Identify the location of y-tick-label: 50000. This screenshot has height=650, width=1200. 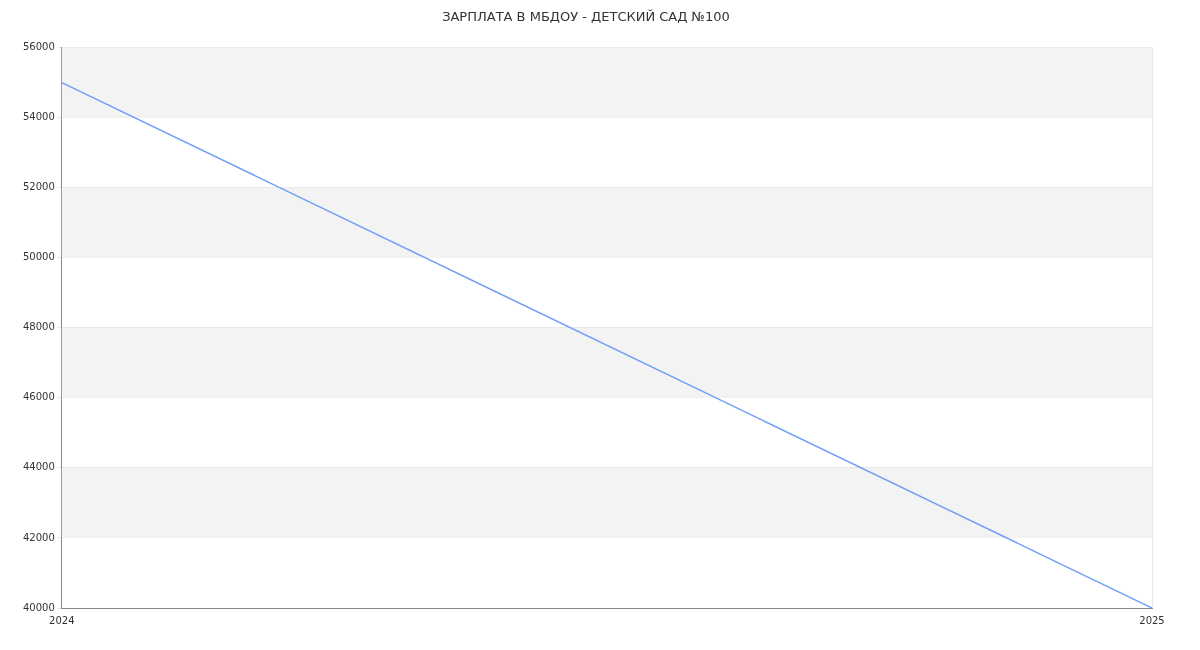
(39, 257).